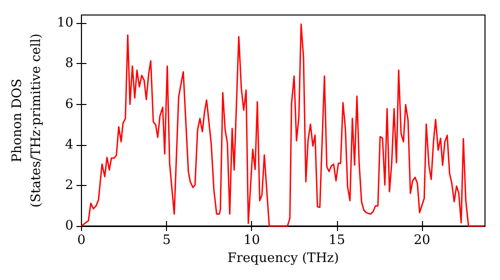 Image resolution: width=500 pixels, height=280 pixels. I want to click on x-tick-label: 5, so click(166, 240).